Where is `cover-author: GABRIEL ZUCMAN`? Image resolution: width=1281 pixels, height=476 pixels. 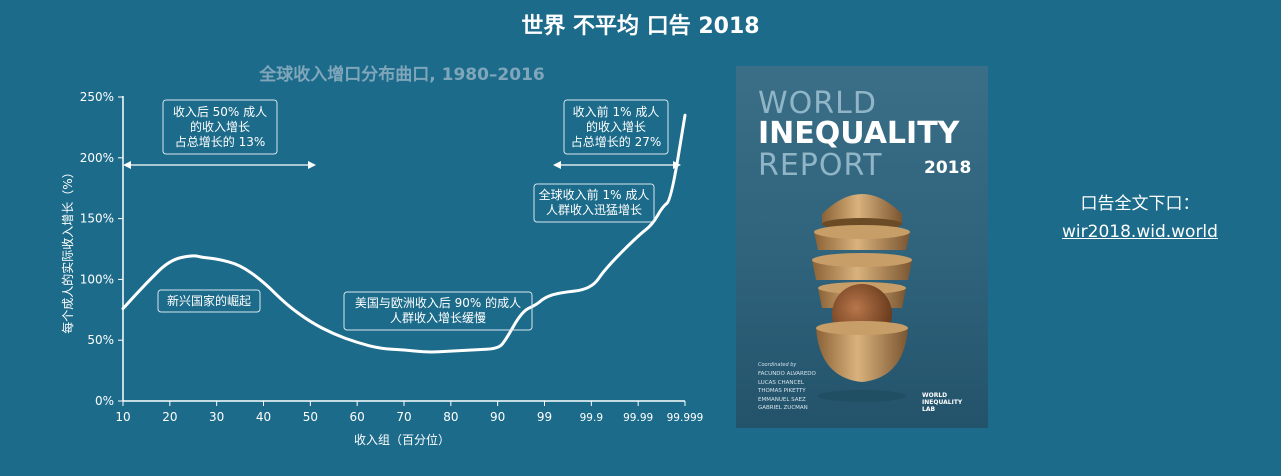 cover-author: GABRIEL ZUCMAN is located at coordinates (783, 408).